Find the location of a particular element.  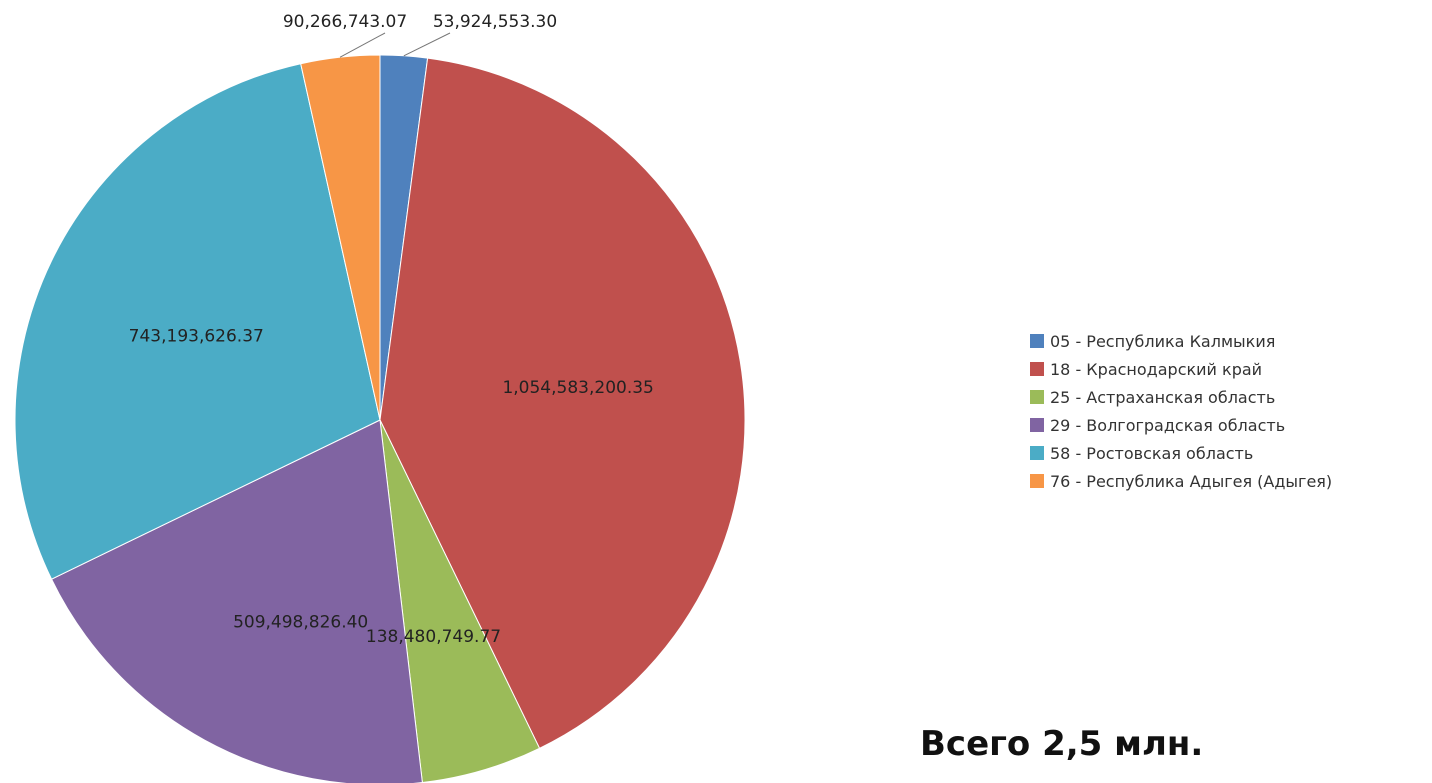

legend-item-3: 25 - Астраханская область is located at coordinates (1181, 397).